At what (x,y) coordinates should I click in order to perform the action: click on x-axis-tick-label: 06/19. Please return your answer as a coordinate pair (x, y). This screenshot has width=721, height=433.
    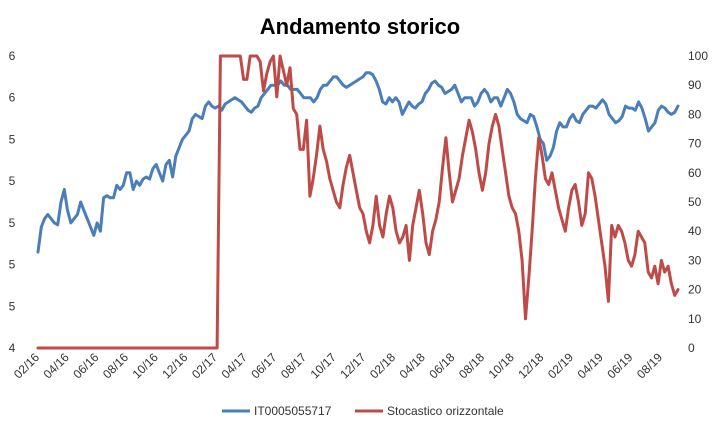
    Looking at the image, I should click on (619, 365).